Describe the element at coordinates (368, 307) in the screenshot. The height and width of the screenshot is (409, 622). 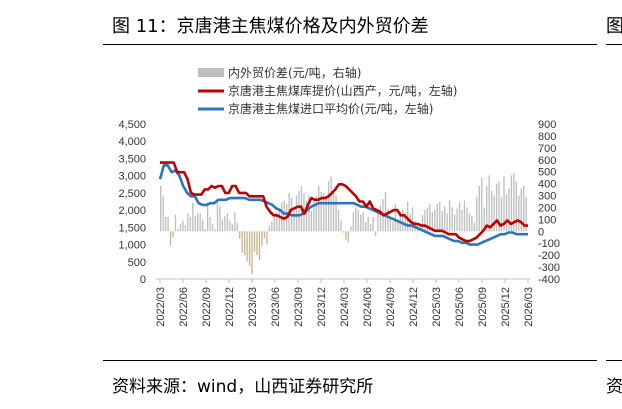
I see `x-tick-label: 2024/06` at that location.